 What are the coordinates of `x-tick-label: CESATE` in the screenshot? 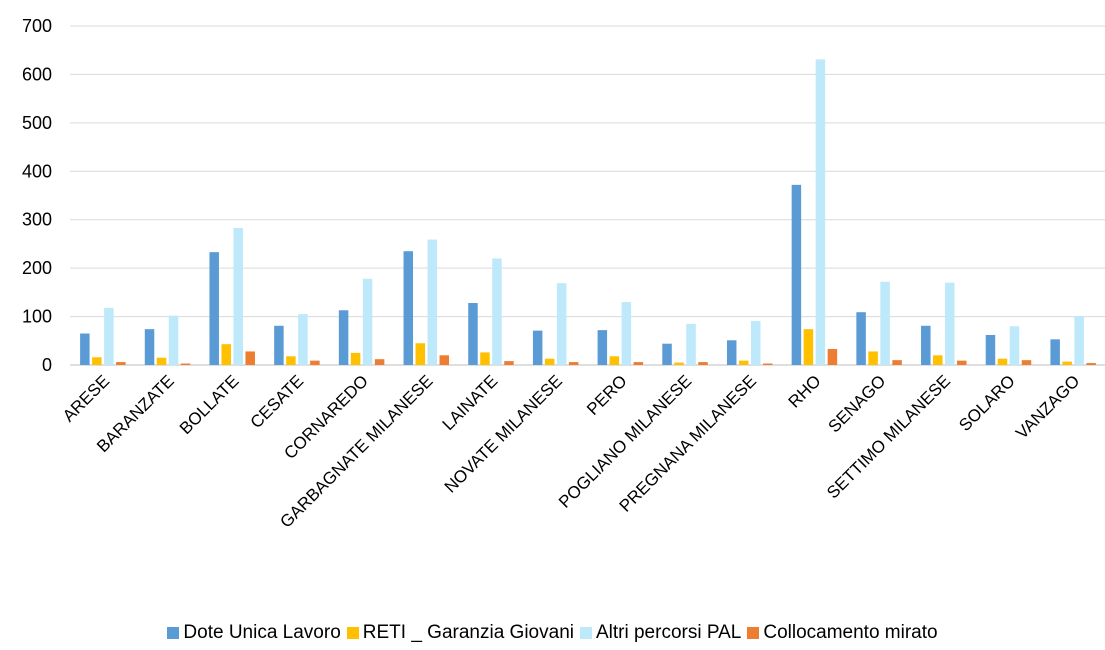 It's located at (277, 401).